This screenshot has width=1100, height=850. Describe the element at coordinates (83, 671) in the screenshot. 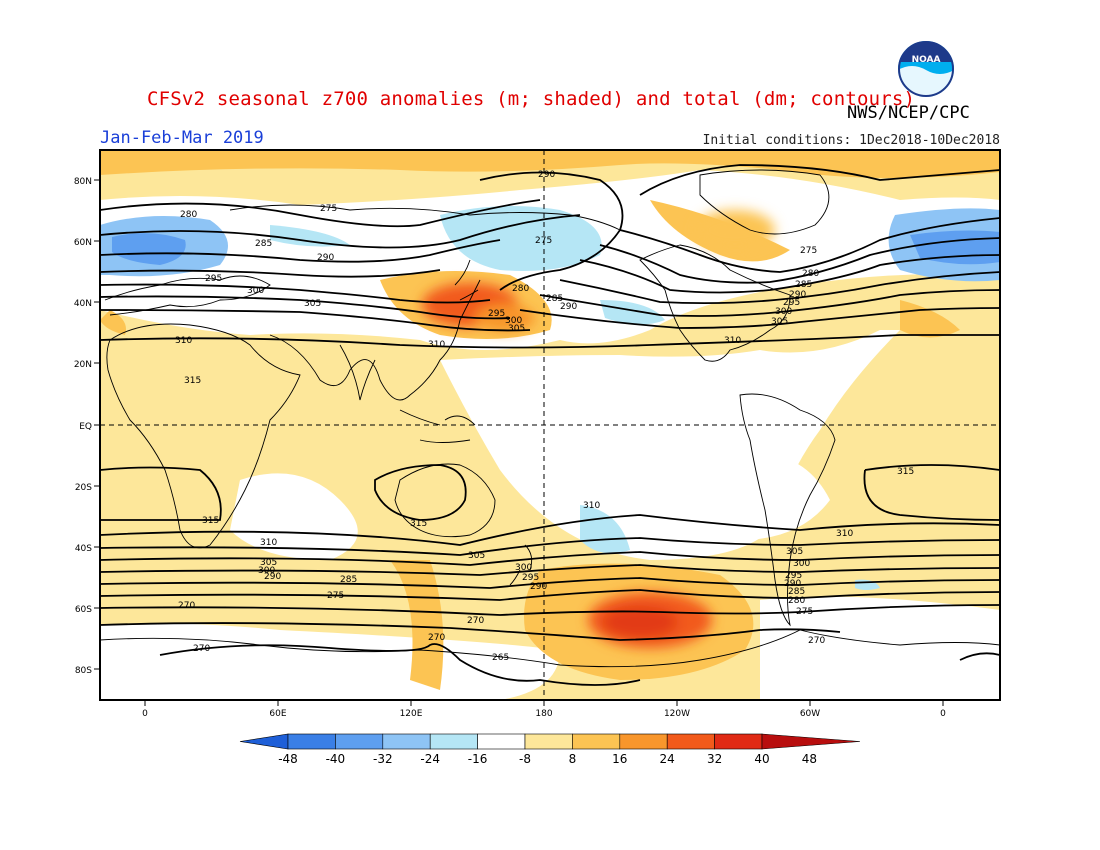

I see `lat-label: 80S` at that location.